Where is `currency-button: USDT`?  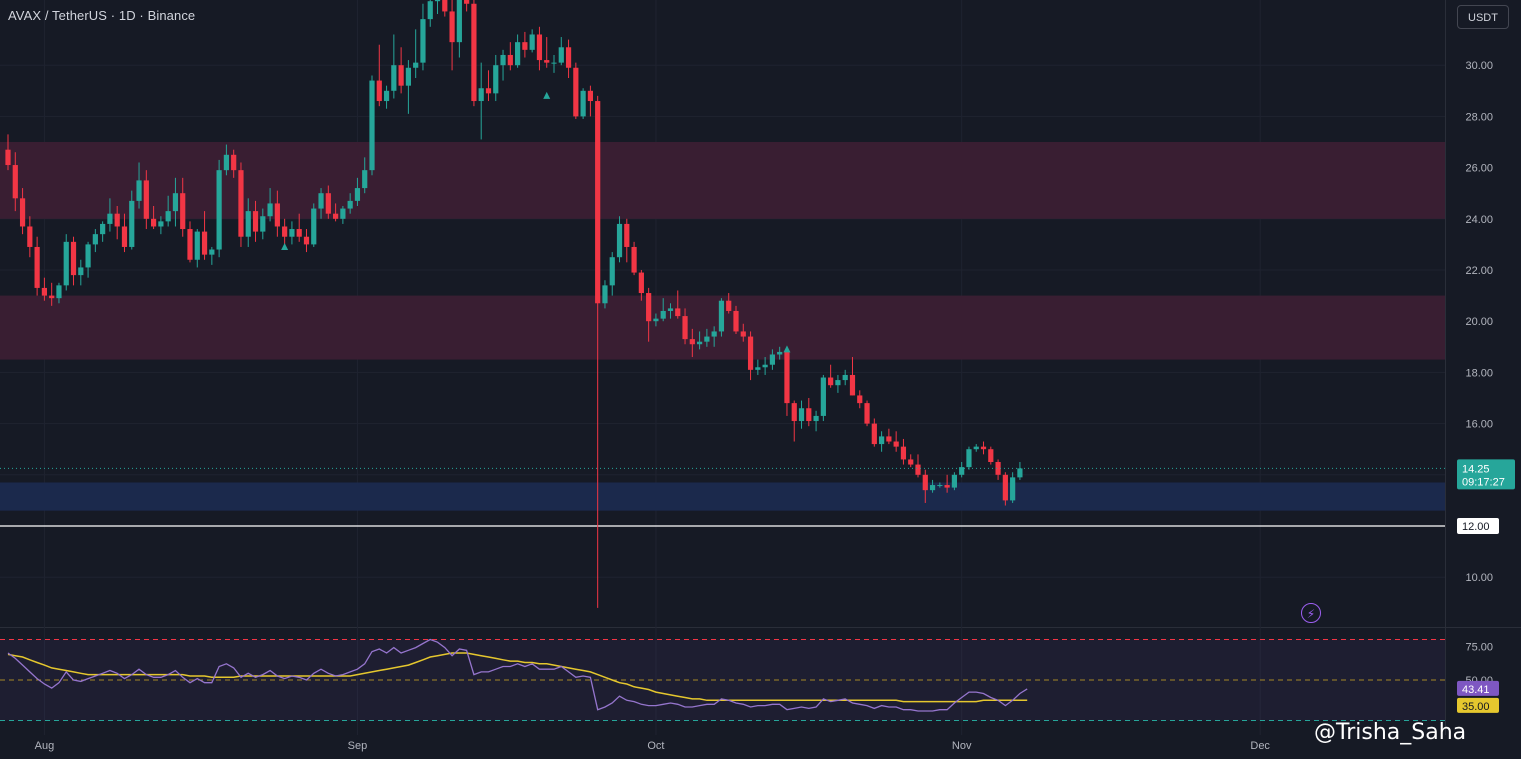
currency-button: USDT is located at coordinates (1483, 17).